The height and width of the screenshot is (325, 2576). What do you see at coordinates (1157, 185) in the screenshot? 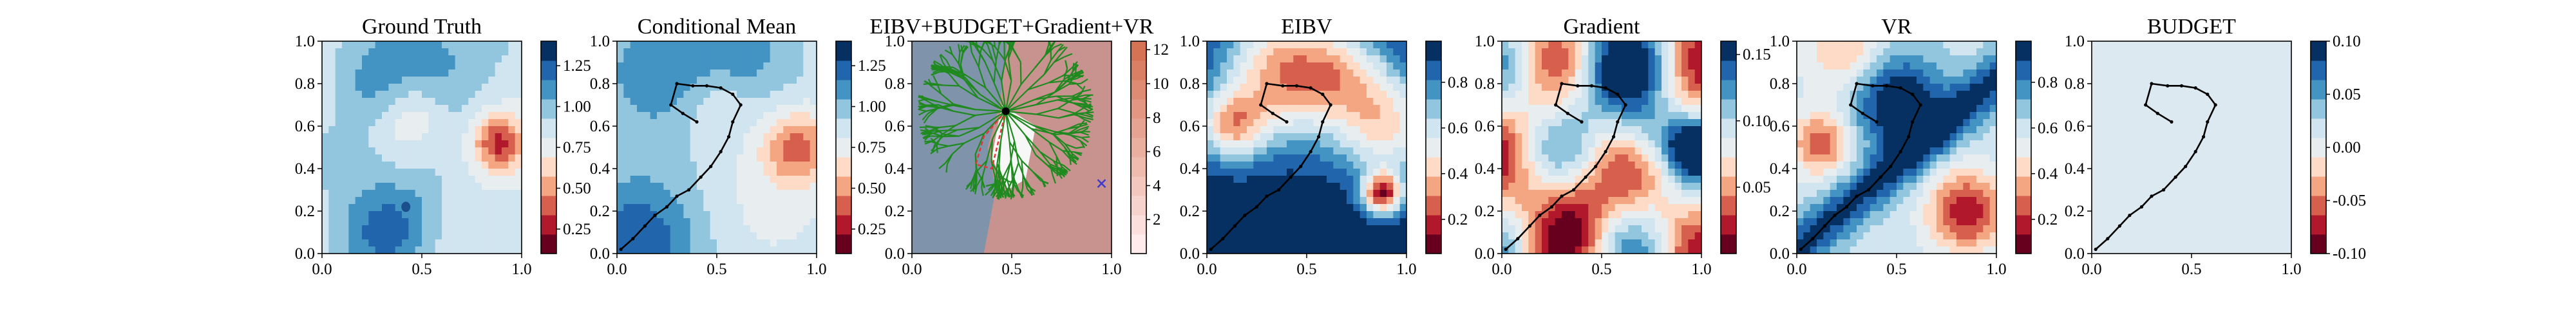
I see `colorbar-tick-label: 4` at bounding box center [1157, 185].